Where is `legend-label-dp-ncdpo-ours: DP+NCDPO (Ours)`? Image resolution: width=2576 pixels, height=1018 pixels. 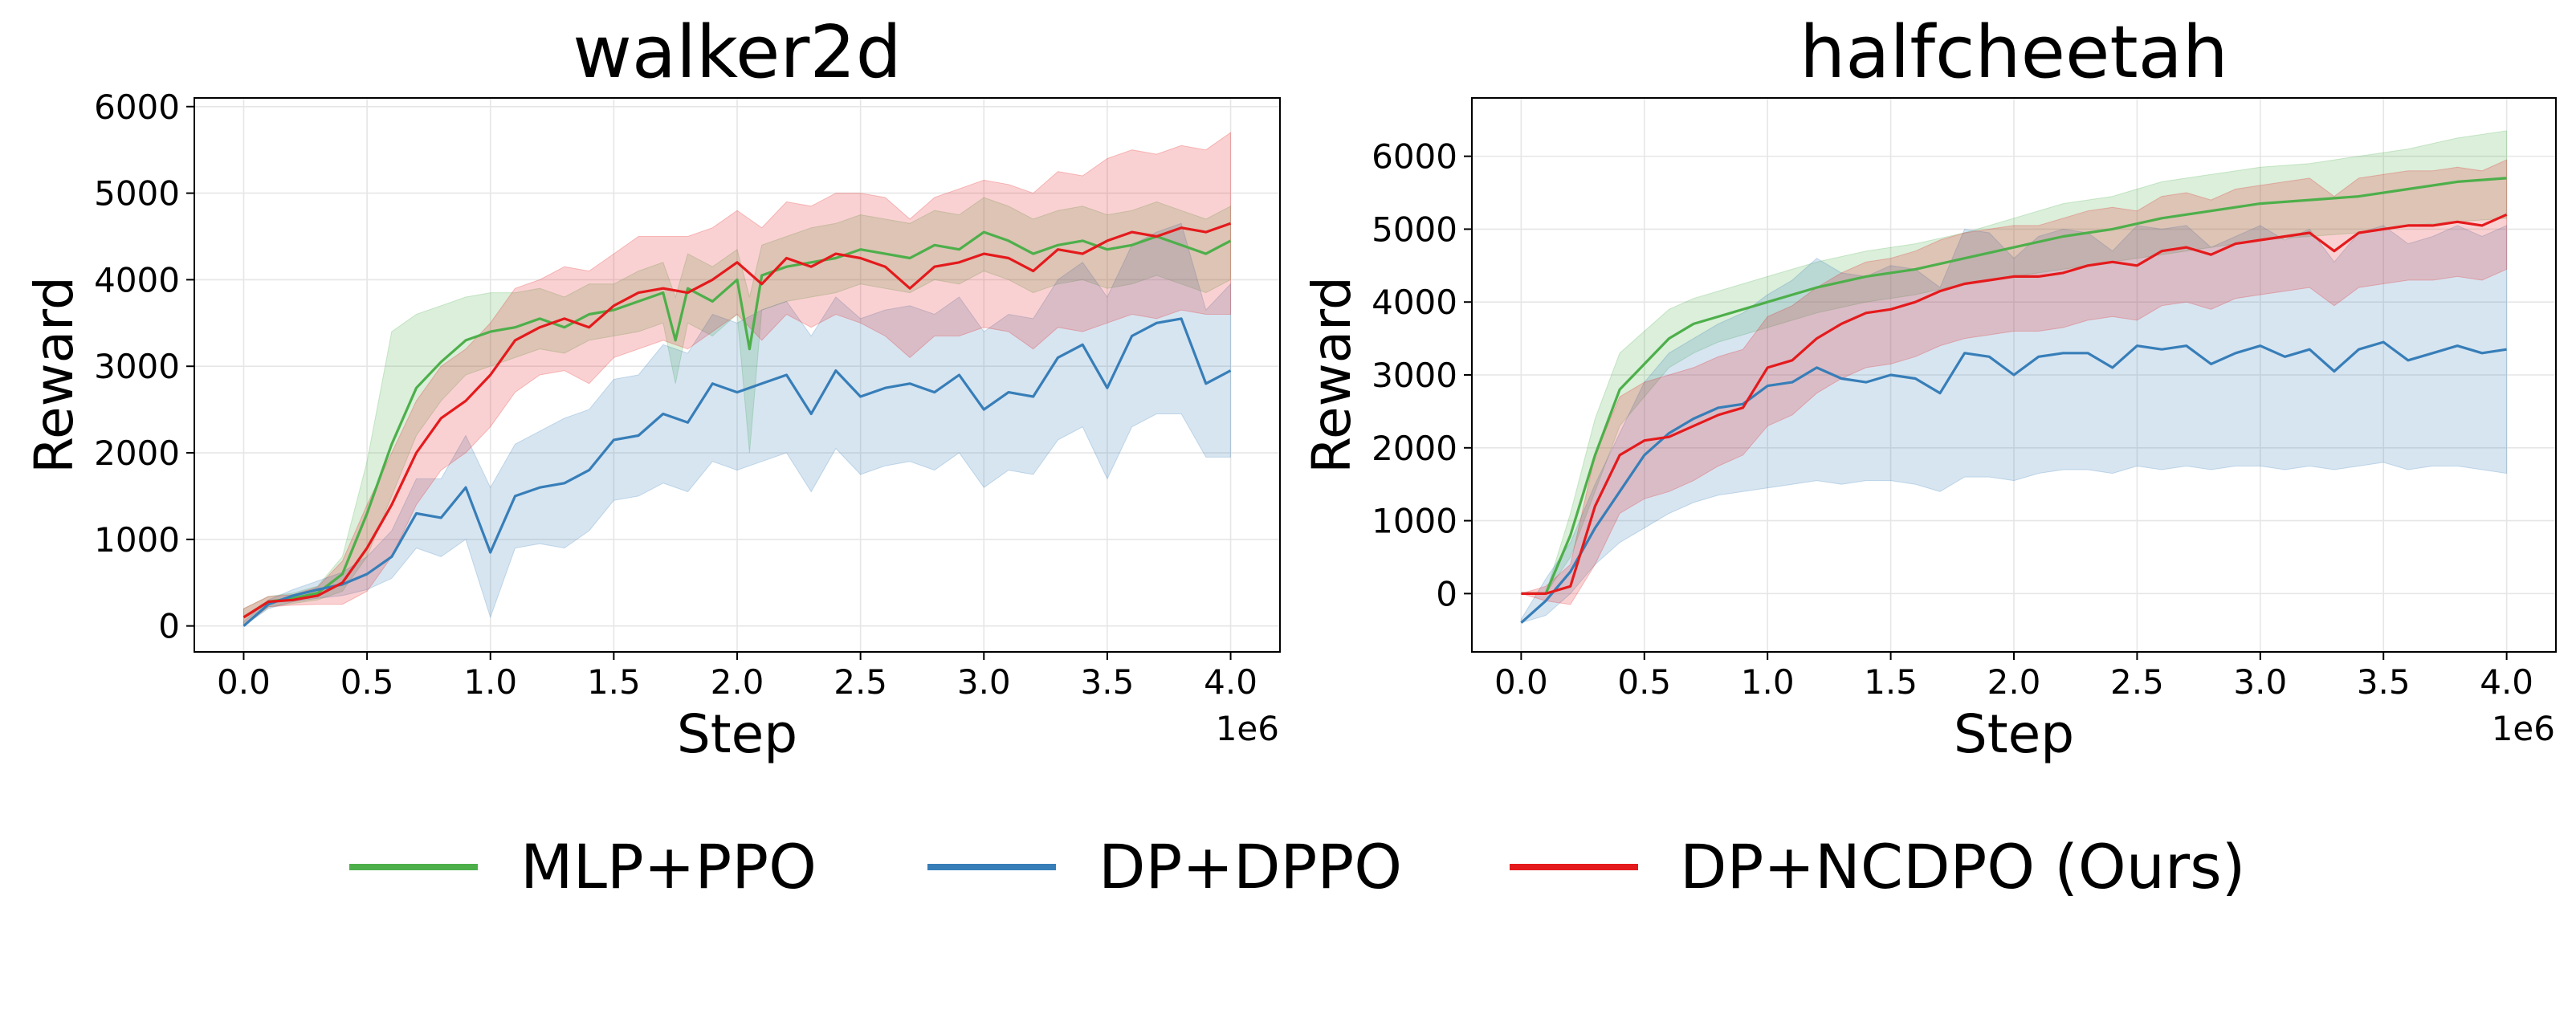 legend-label-dp-ncdpo-ours: DP+NCDPO (Ours) is located at coordinates (1962, 867).